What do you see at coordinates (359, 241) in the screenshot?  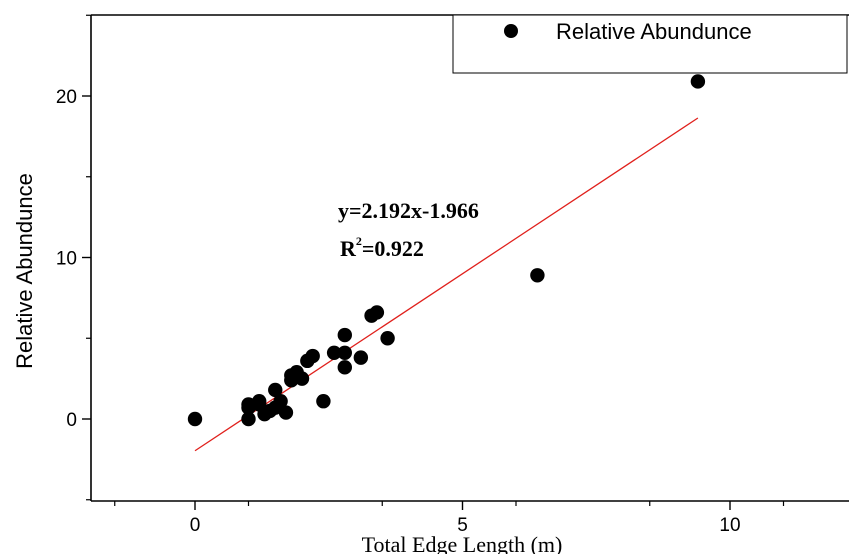 I see `r-squared-sup: 2` at bounding box center [359, 241].